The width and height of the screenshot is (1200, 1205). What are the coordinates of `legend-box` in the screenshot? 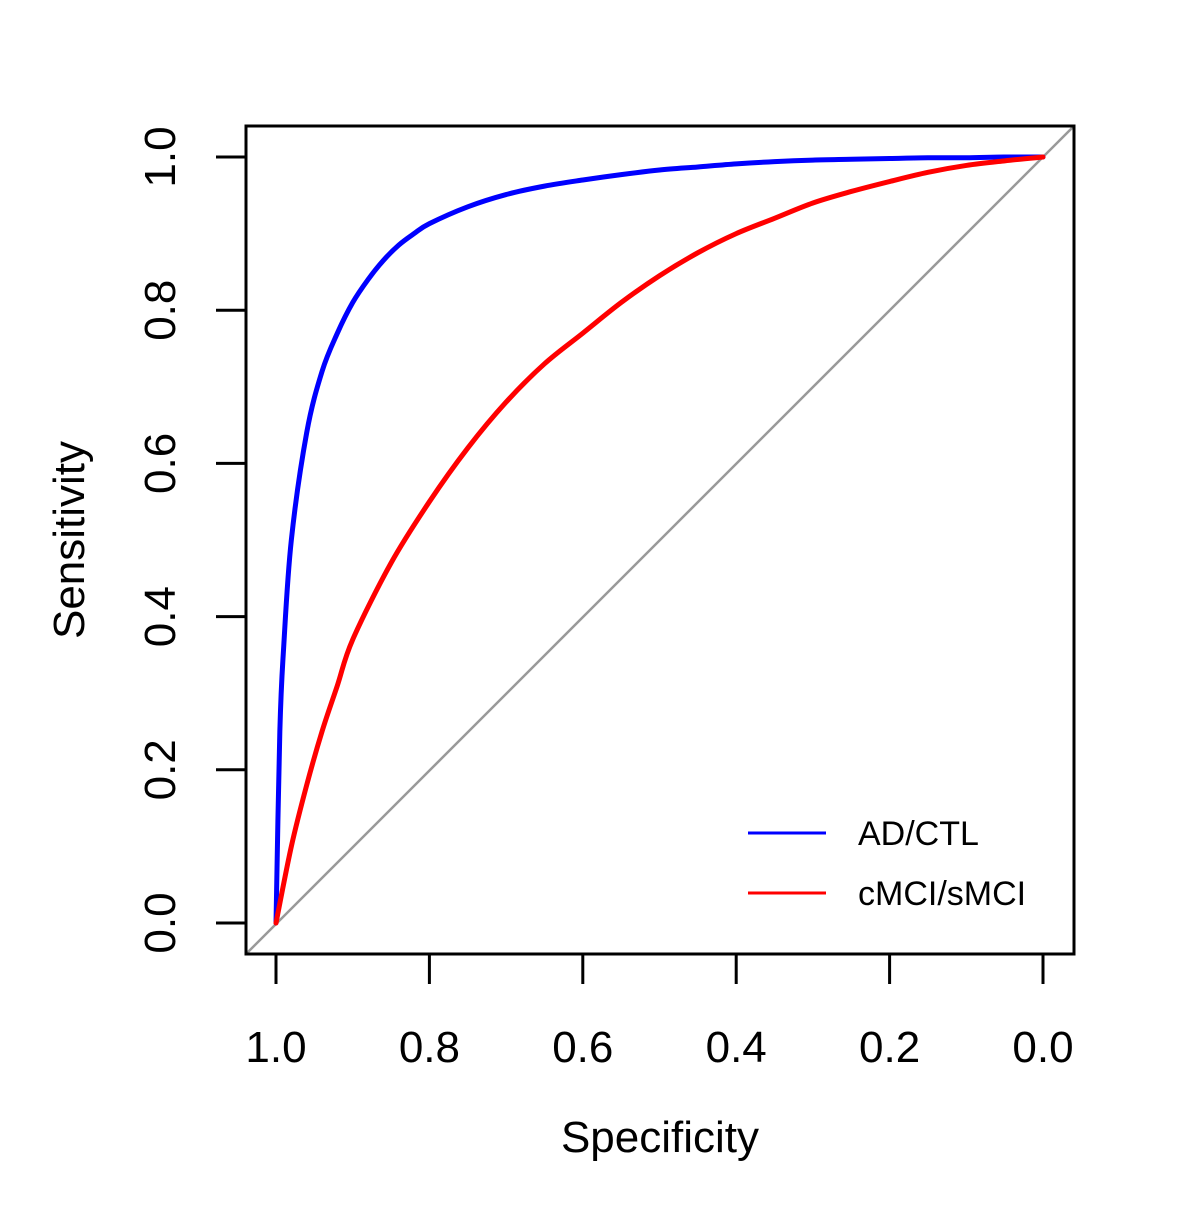 It's located at (894, 862).